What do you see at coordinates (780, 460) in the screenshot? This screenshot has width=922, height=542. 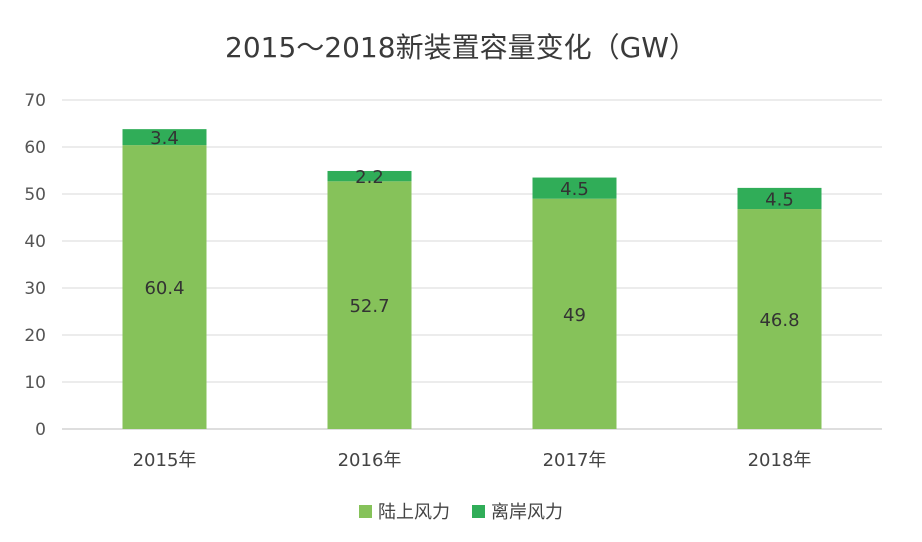 I see `x-tick-label: 2018年` at bounding box center [780, 460].